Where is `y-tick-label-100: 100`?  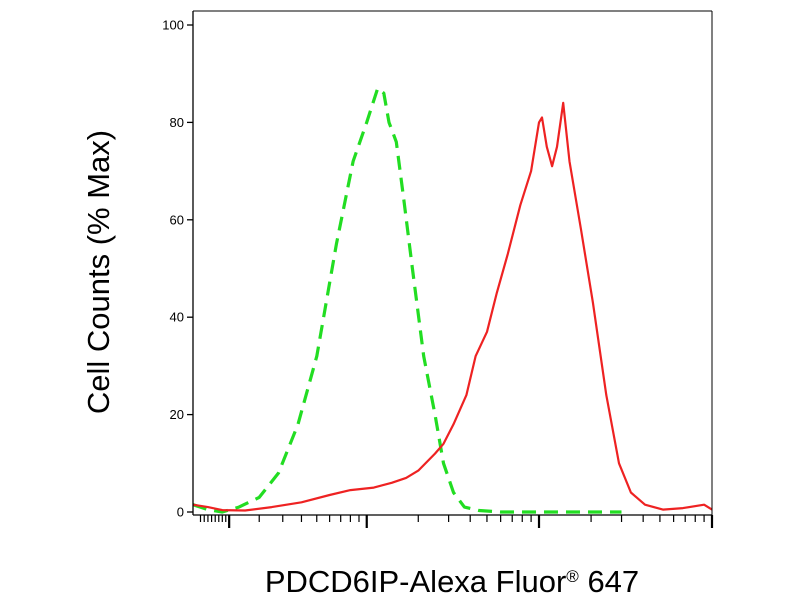
y-tick-label-100: 100 is located at coordinates (173, 25).